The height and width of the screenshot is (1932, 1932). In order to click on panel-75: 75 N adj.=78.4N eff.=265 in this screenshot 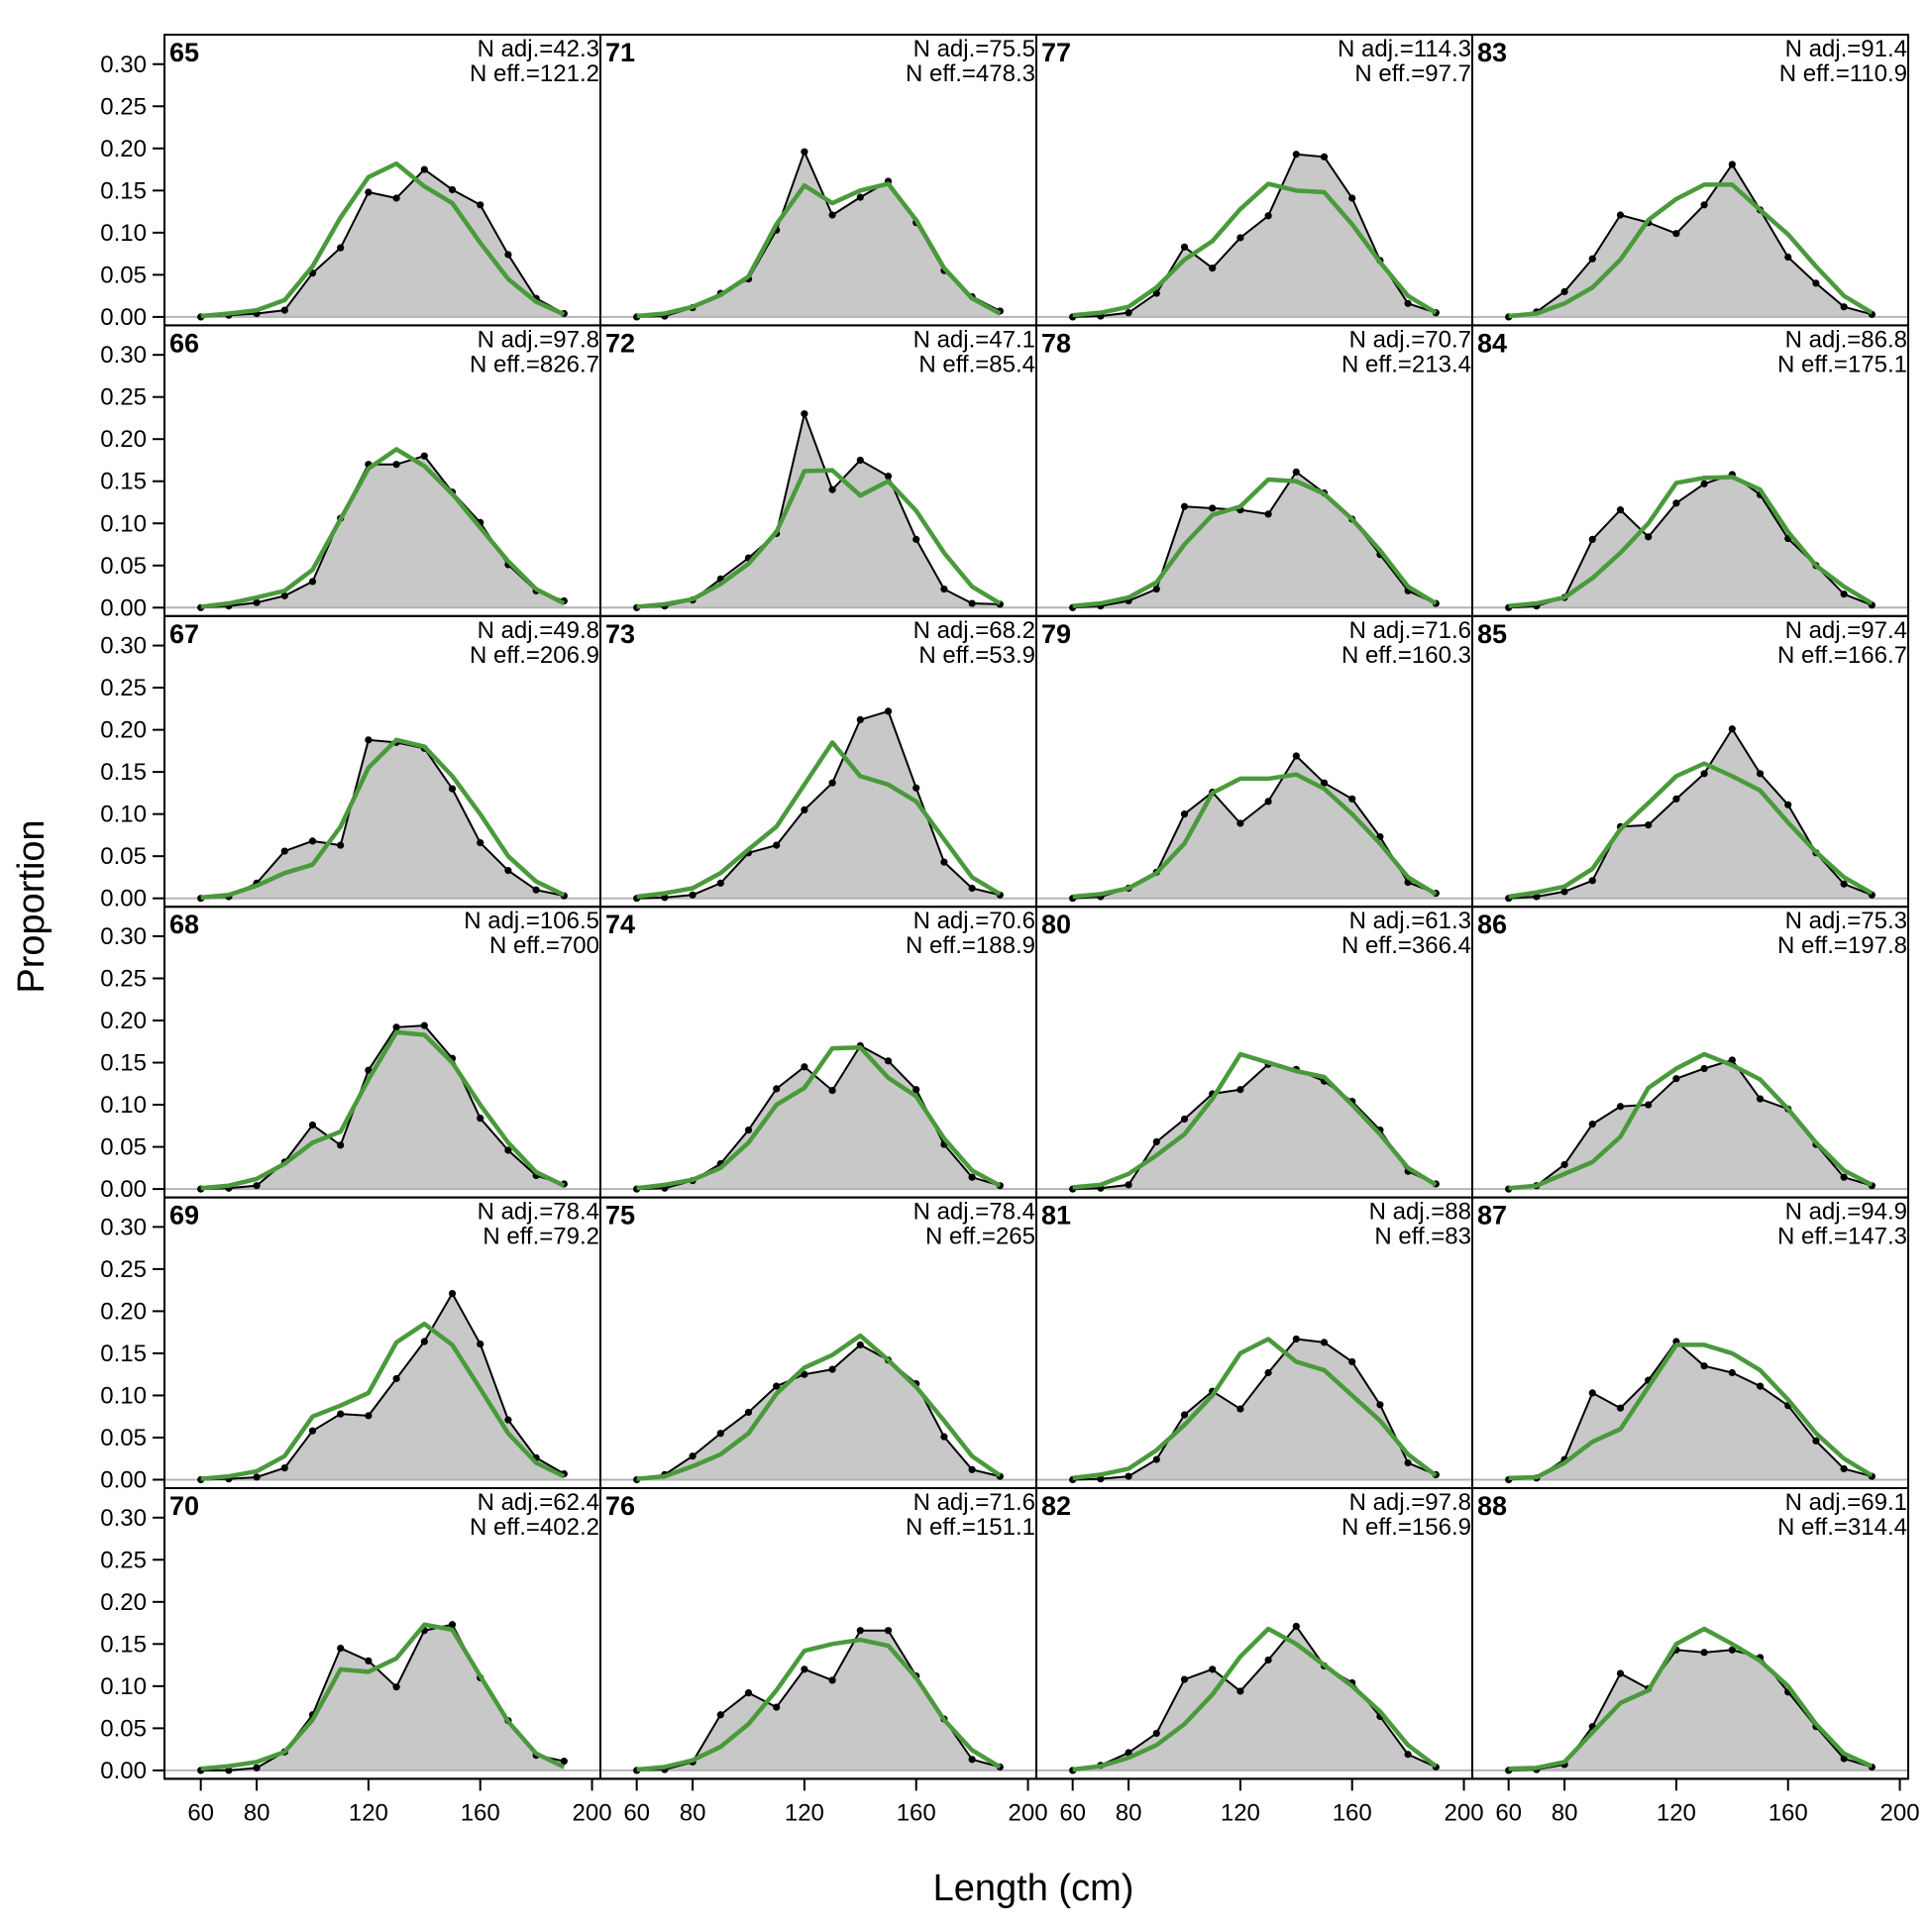, I will do `click(818, 1342)`.